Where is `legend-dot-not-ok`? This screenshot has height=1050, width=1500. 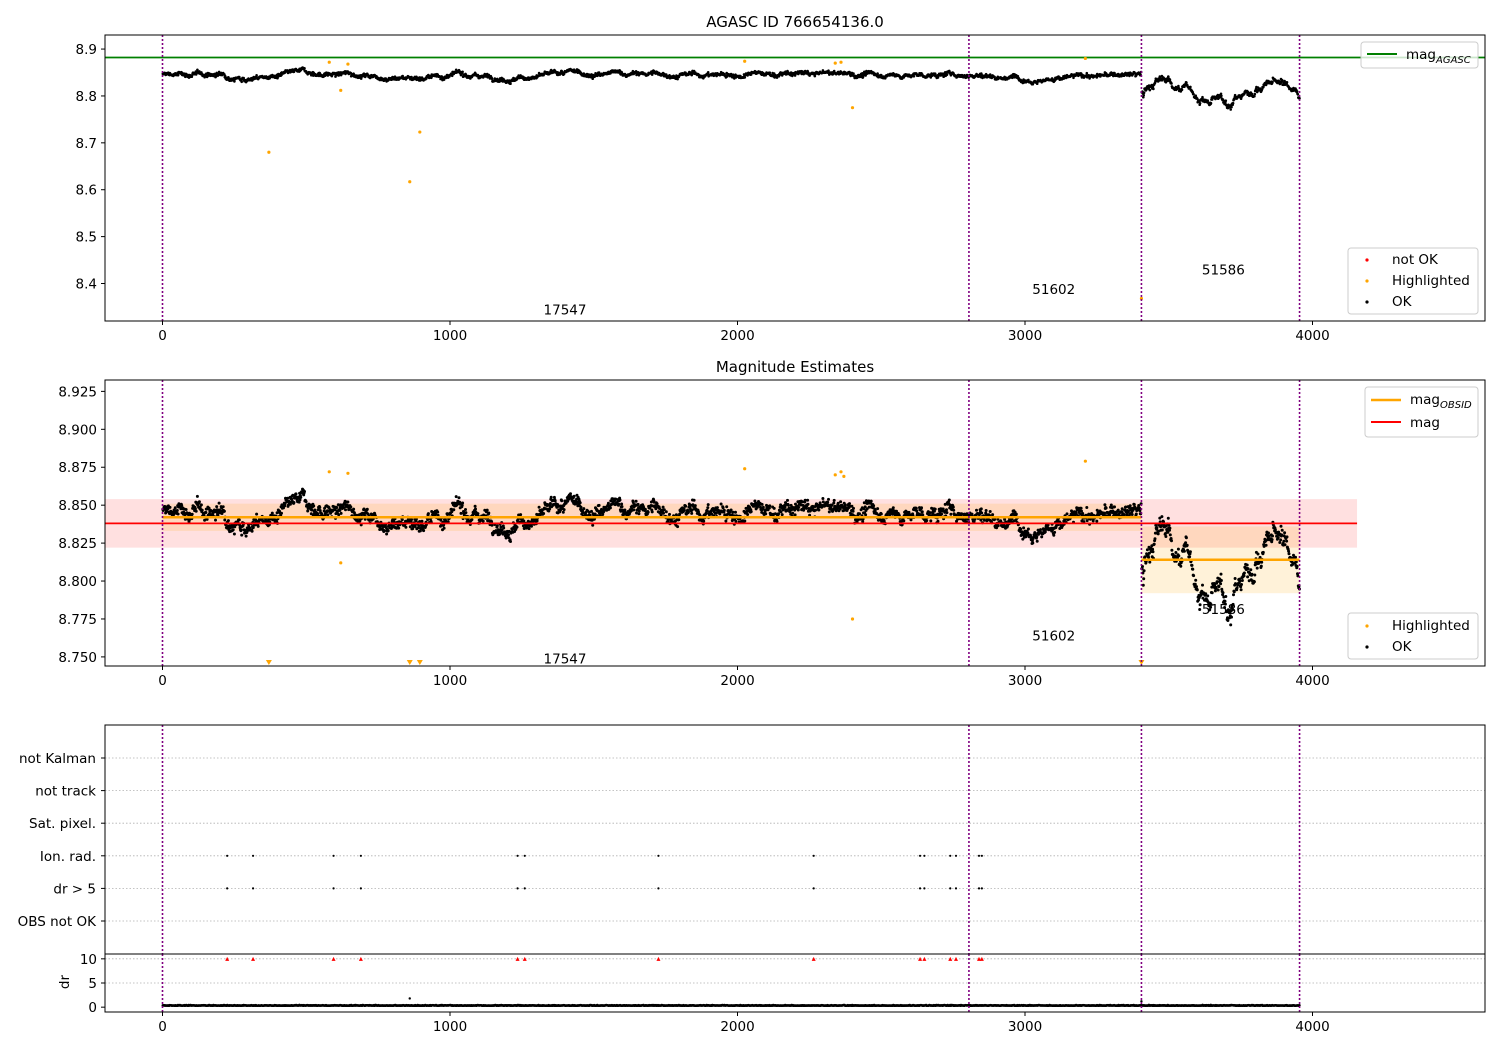
legend-dot-not-ok is located at coordinates (1367, 260).